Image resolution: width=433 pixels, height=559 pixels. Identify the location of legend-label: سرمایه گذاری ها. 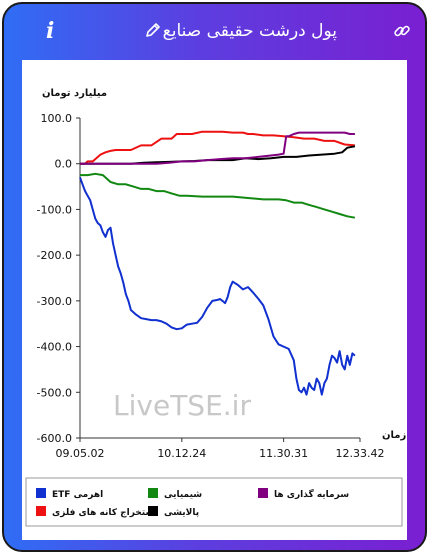
(311, 494).